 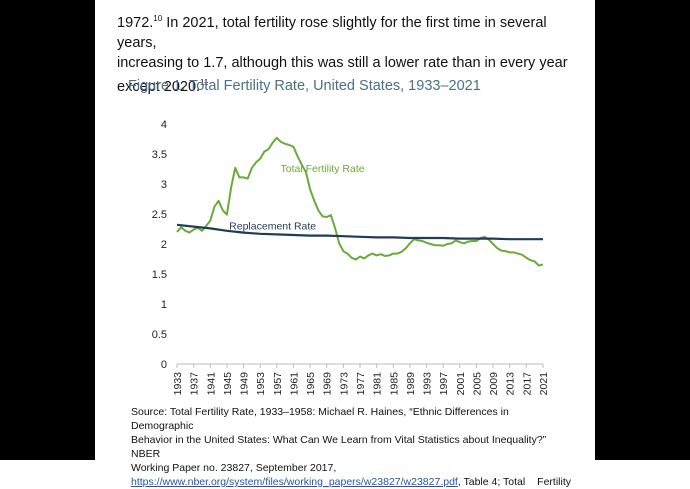 I want to click on x-tick-label: 1977, so click(x=361, y=384).